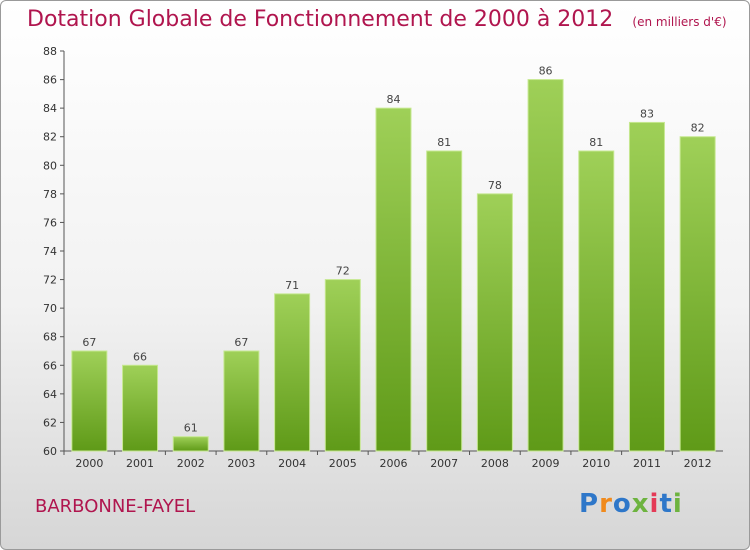 This screenshot has height=550, width=750. I want to click on unit-note: (en milliers d'€), so click(679, 22).